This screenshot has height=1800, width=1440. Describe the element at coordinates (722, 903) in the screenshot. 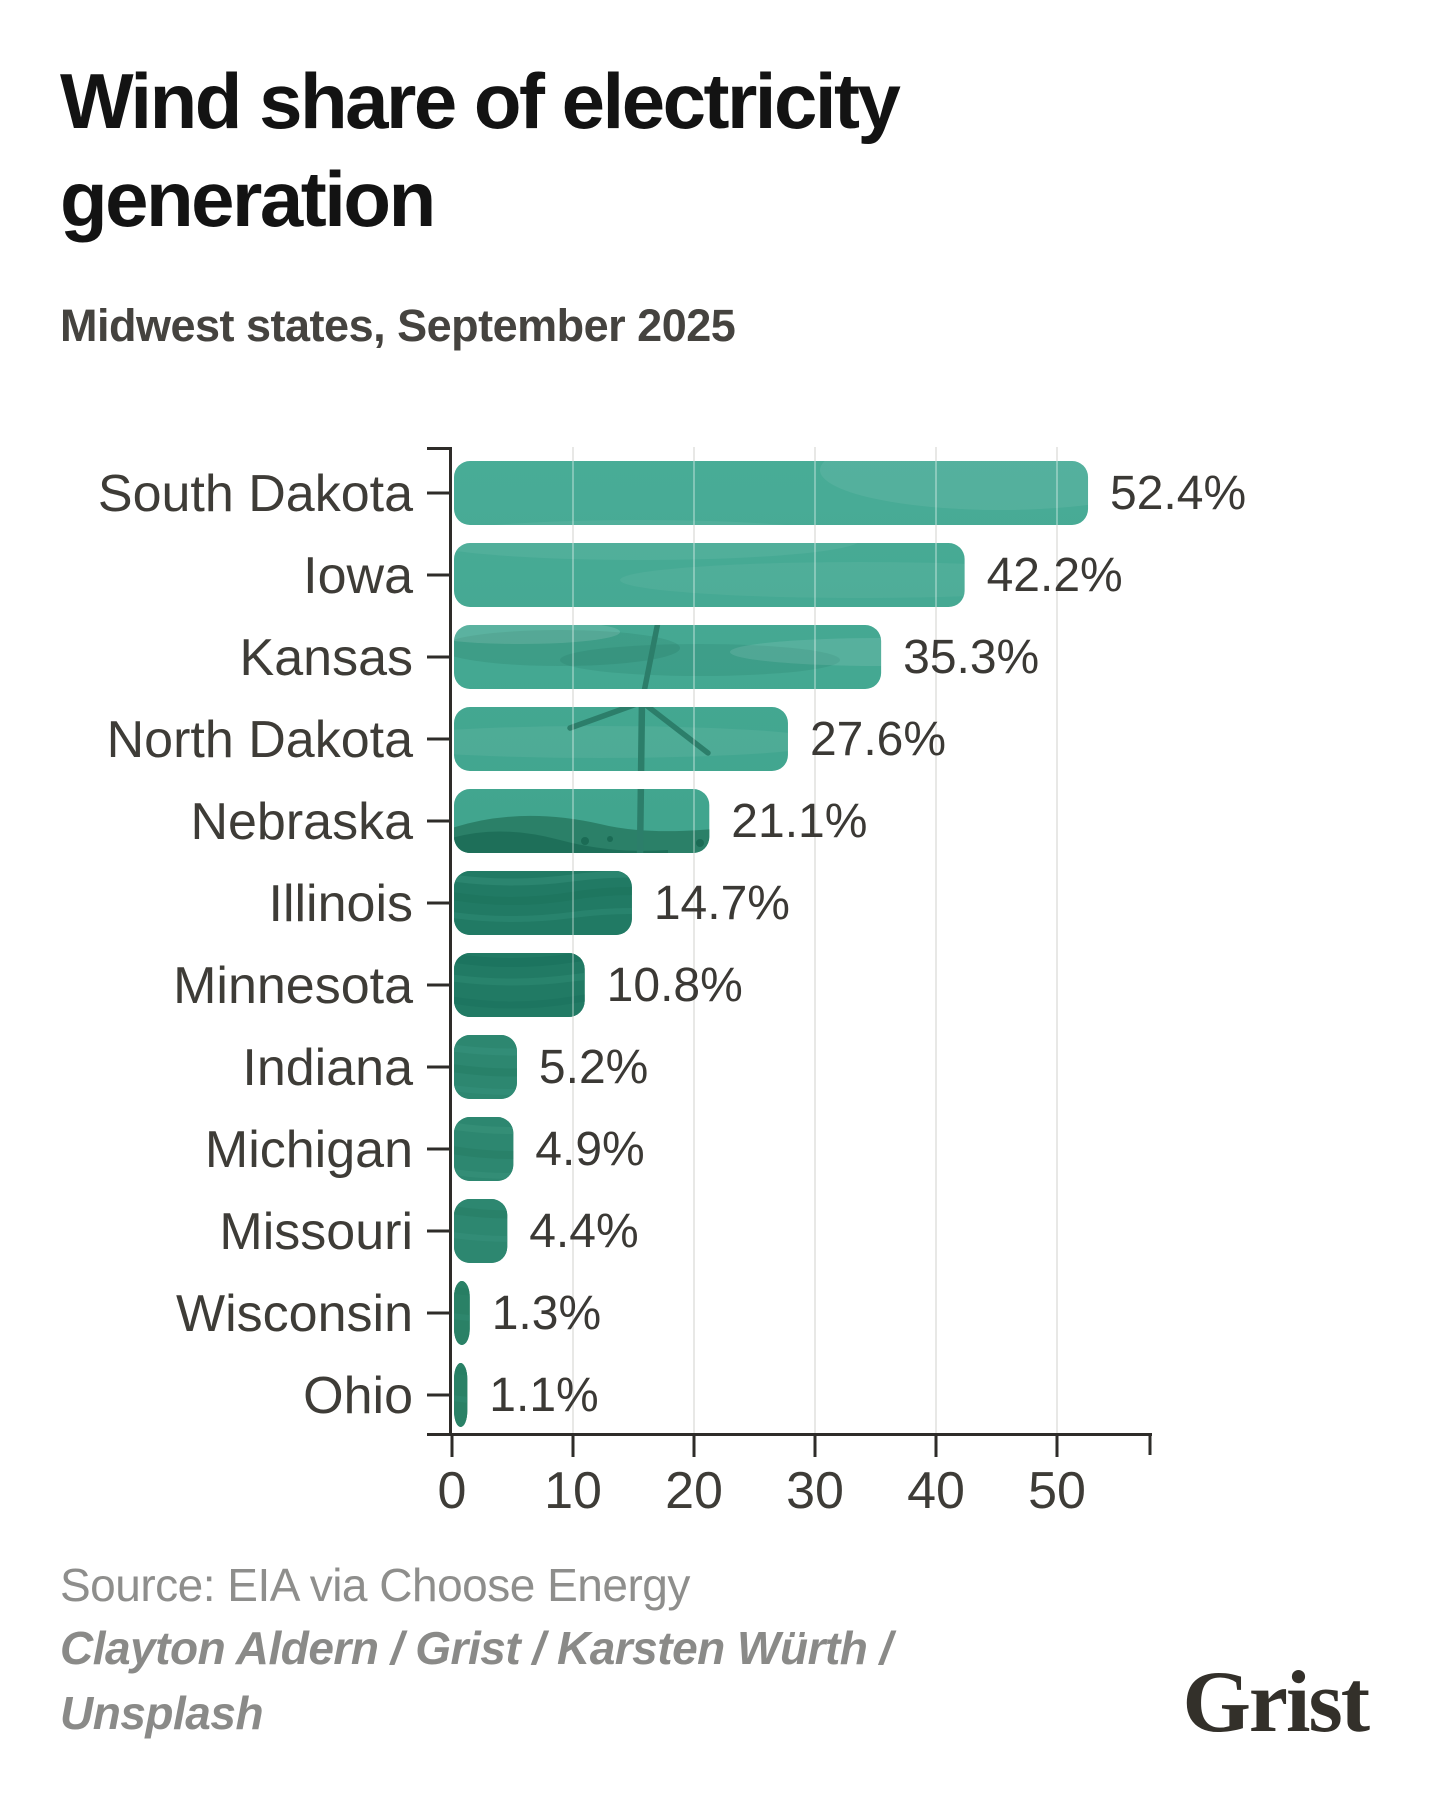

I see `value-label: 14.7%` at that location.